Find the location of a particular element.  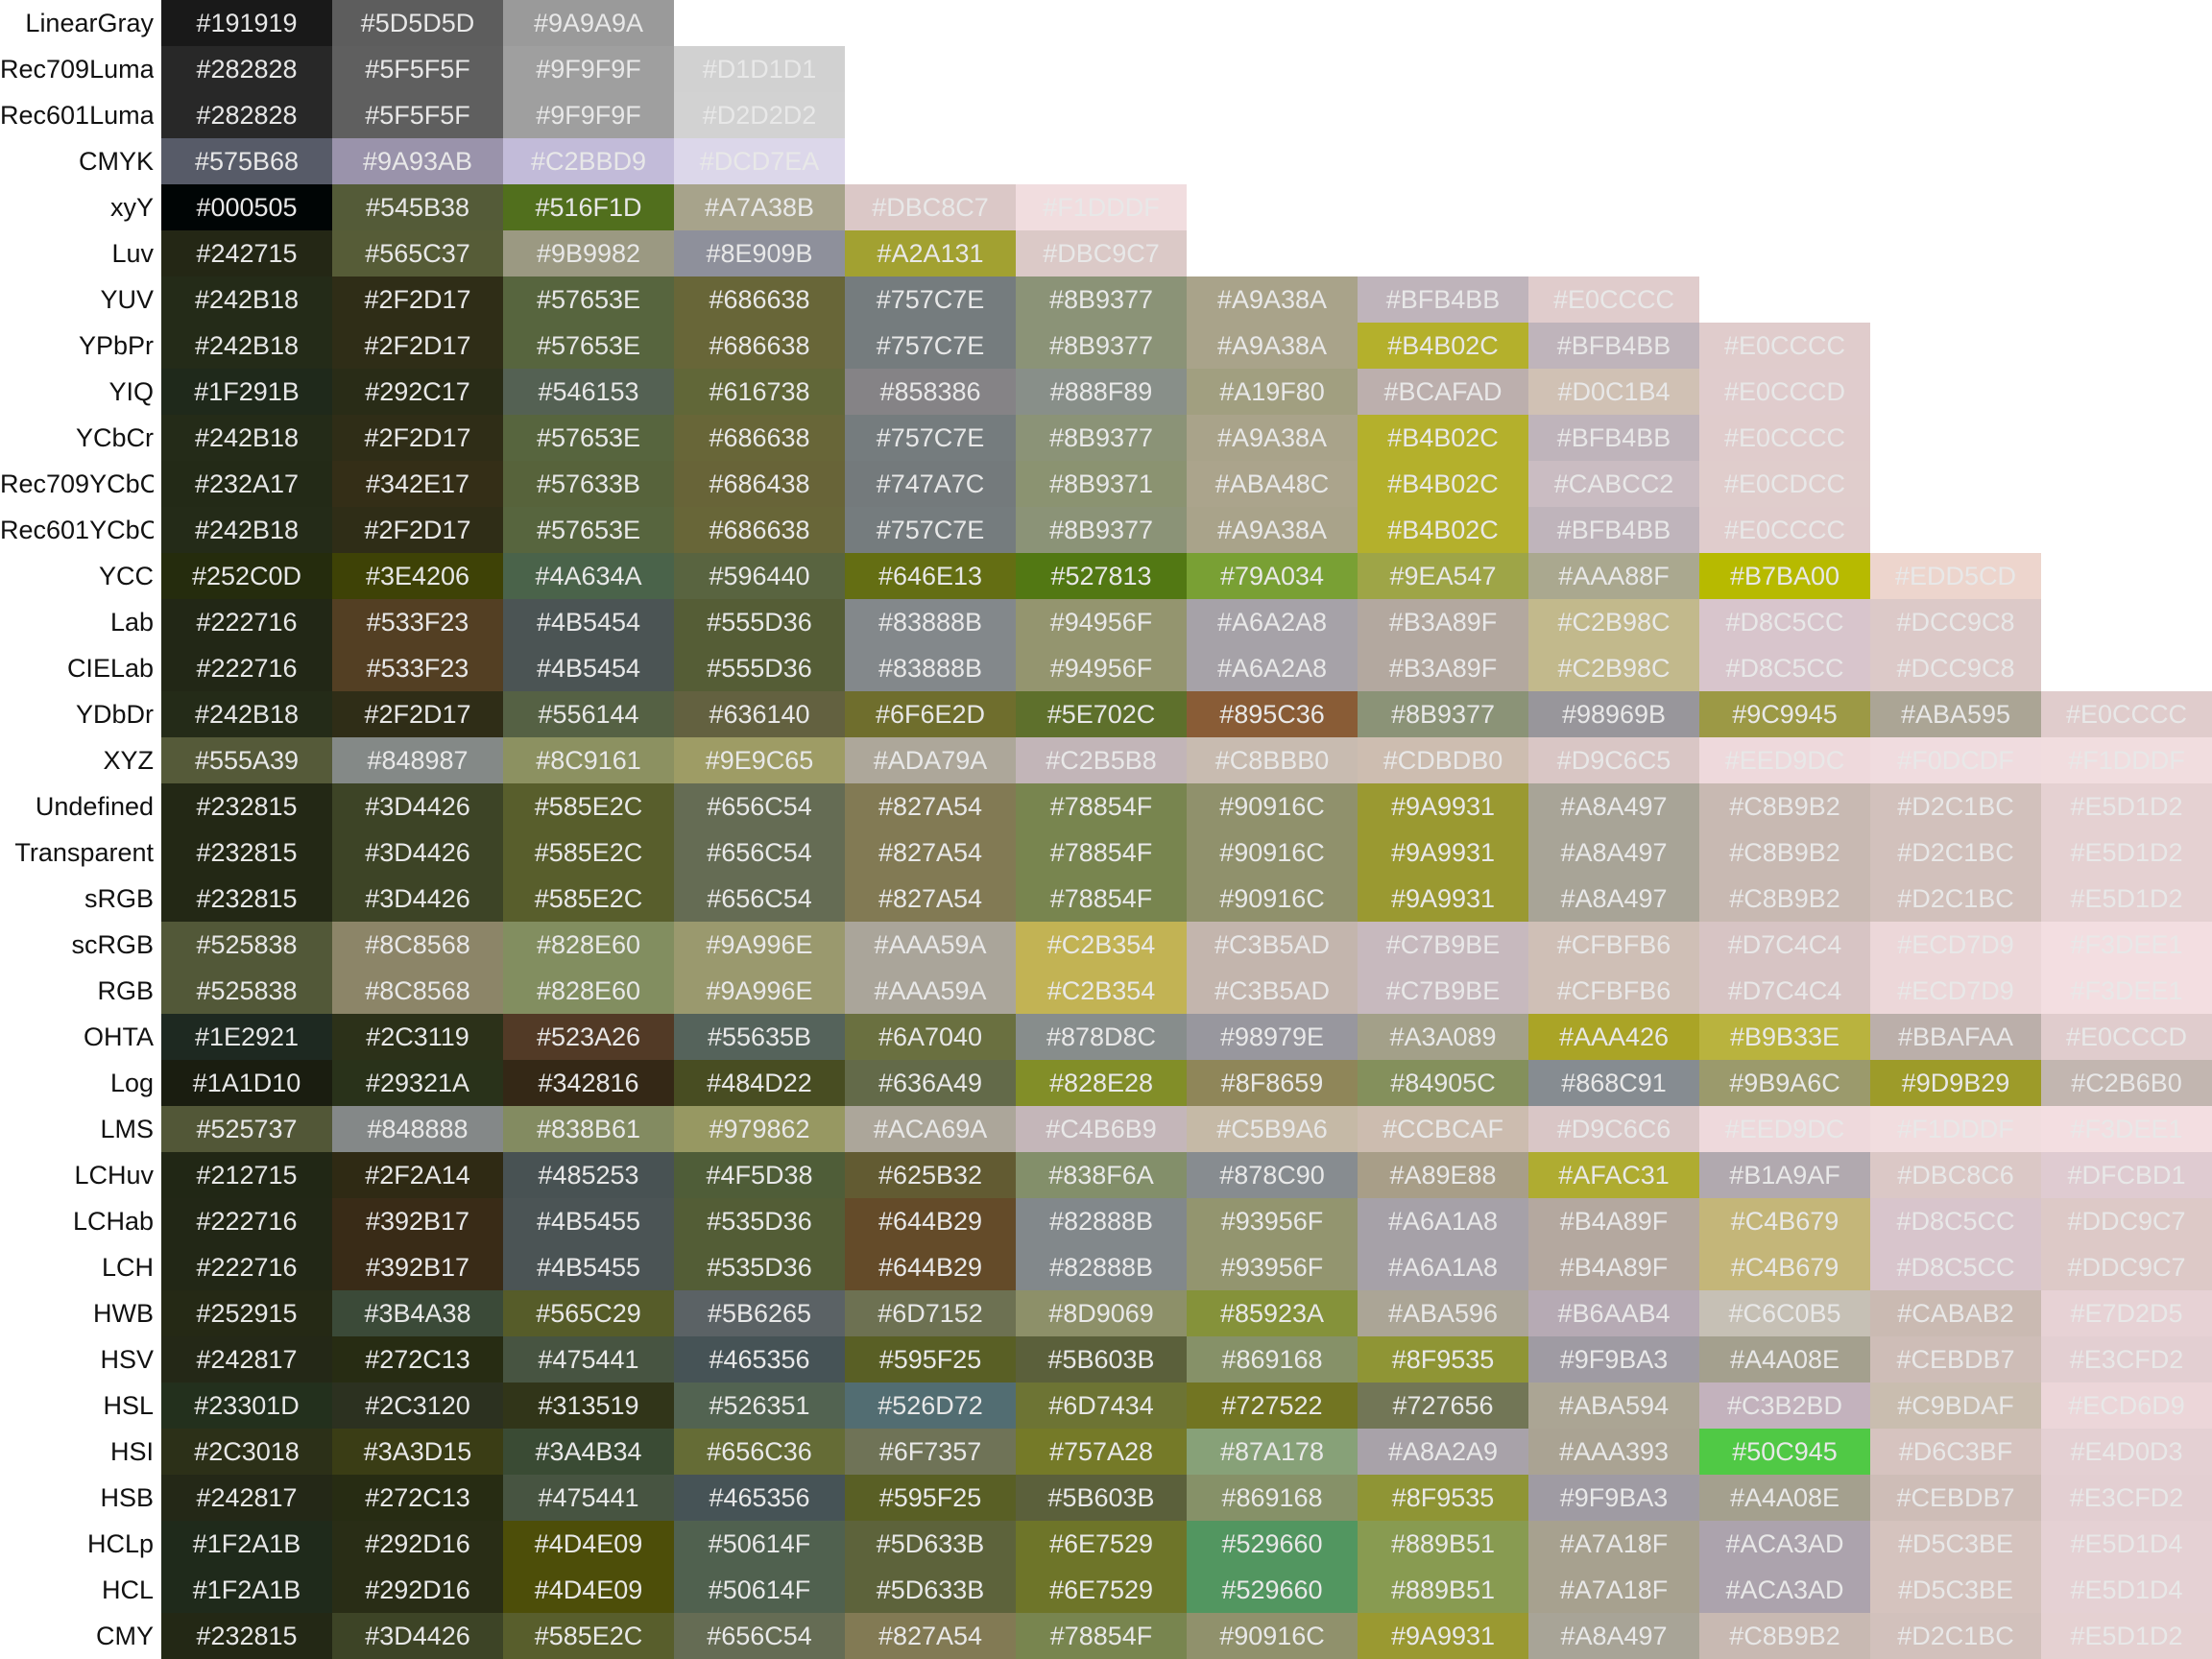

color-swatch: #D2D2D2 is located at coordinates (759, 115).